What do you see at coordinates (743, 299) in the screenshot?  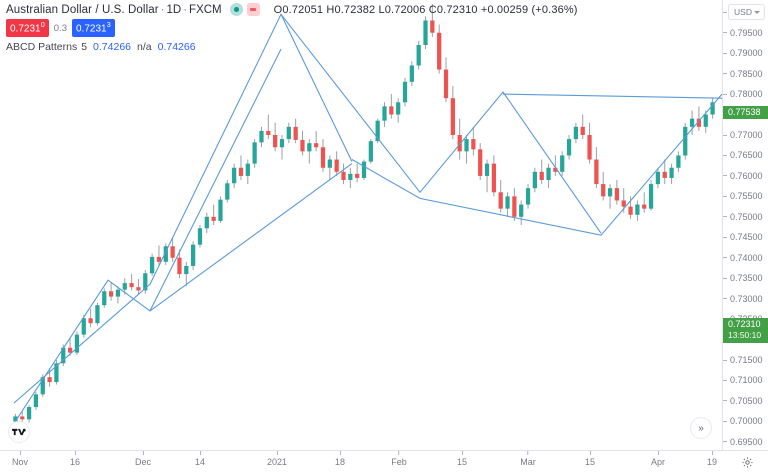 I see `price-tick: 0.73000` at bounding box center [743, 299].